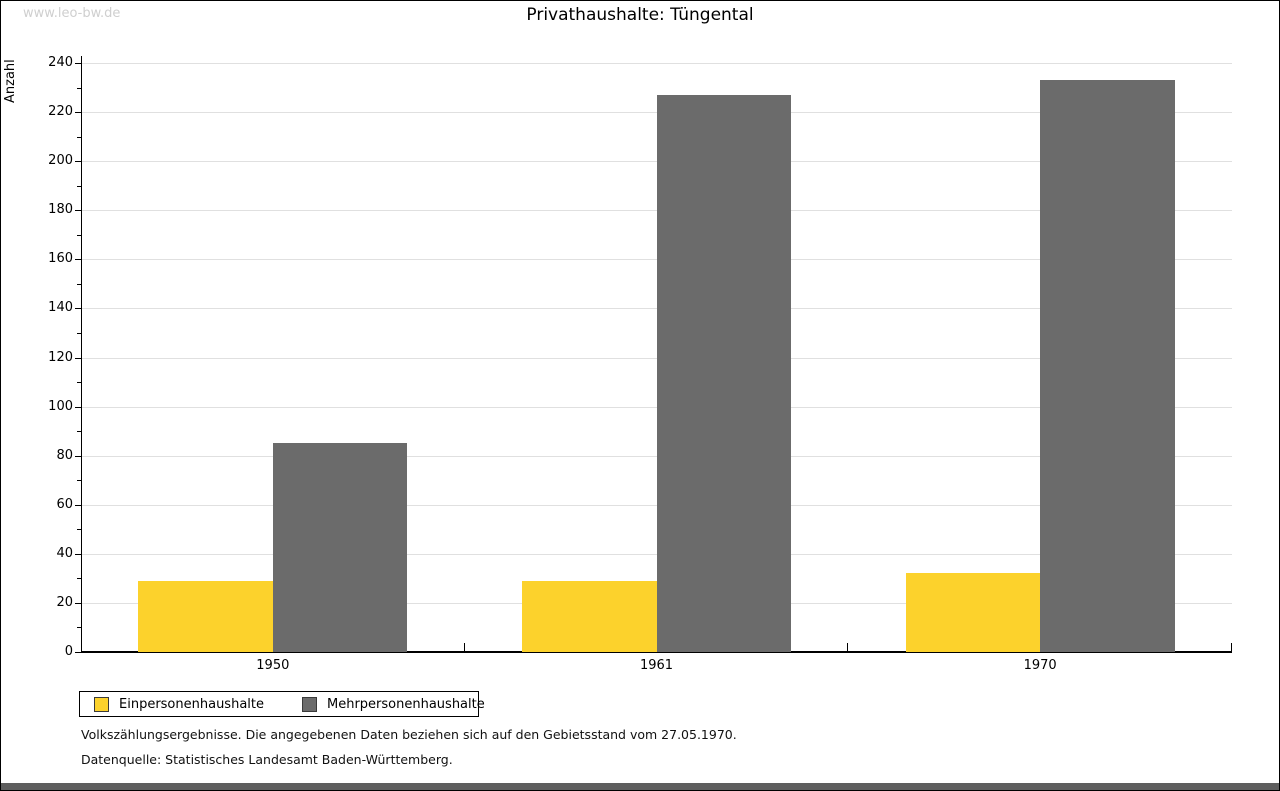 The width and height of the screenshot is (1280, 791). I want to click on legend-label-mehrpersonenhaushalte: Mehrpersonenhaushalte, so click(406, 704).